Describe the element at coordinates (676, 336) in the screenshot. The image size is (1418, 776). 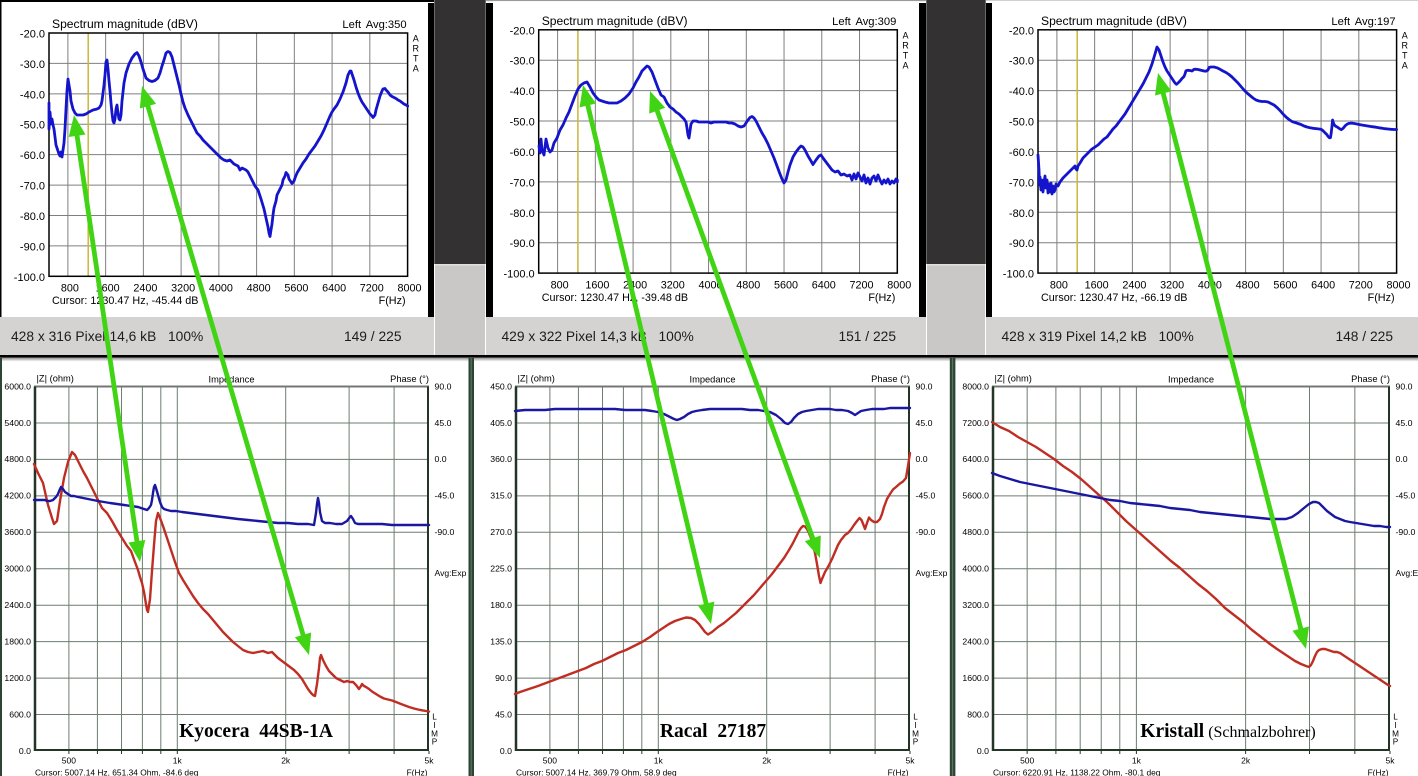
I see `svg-text: 100%` at that location.